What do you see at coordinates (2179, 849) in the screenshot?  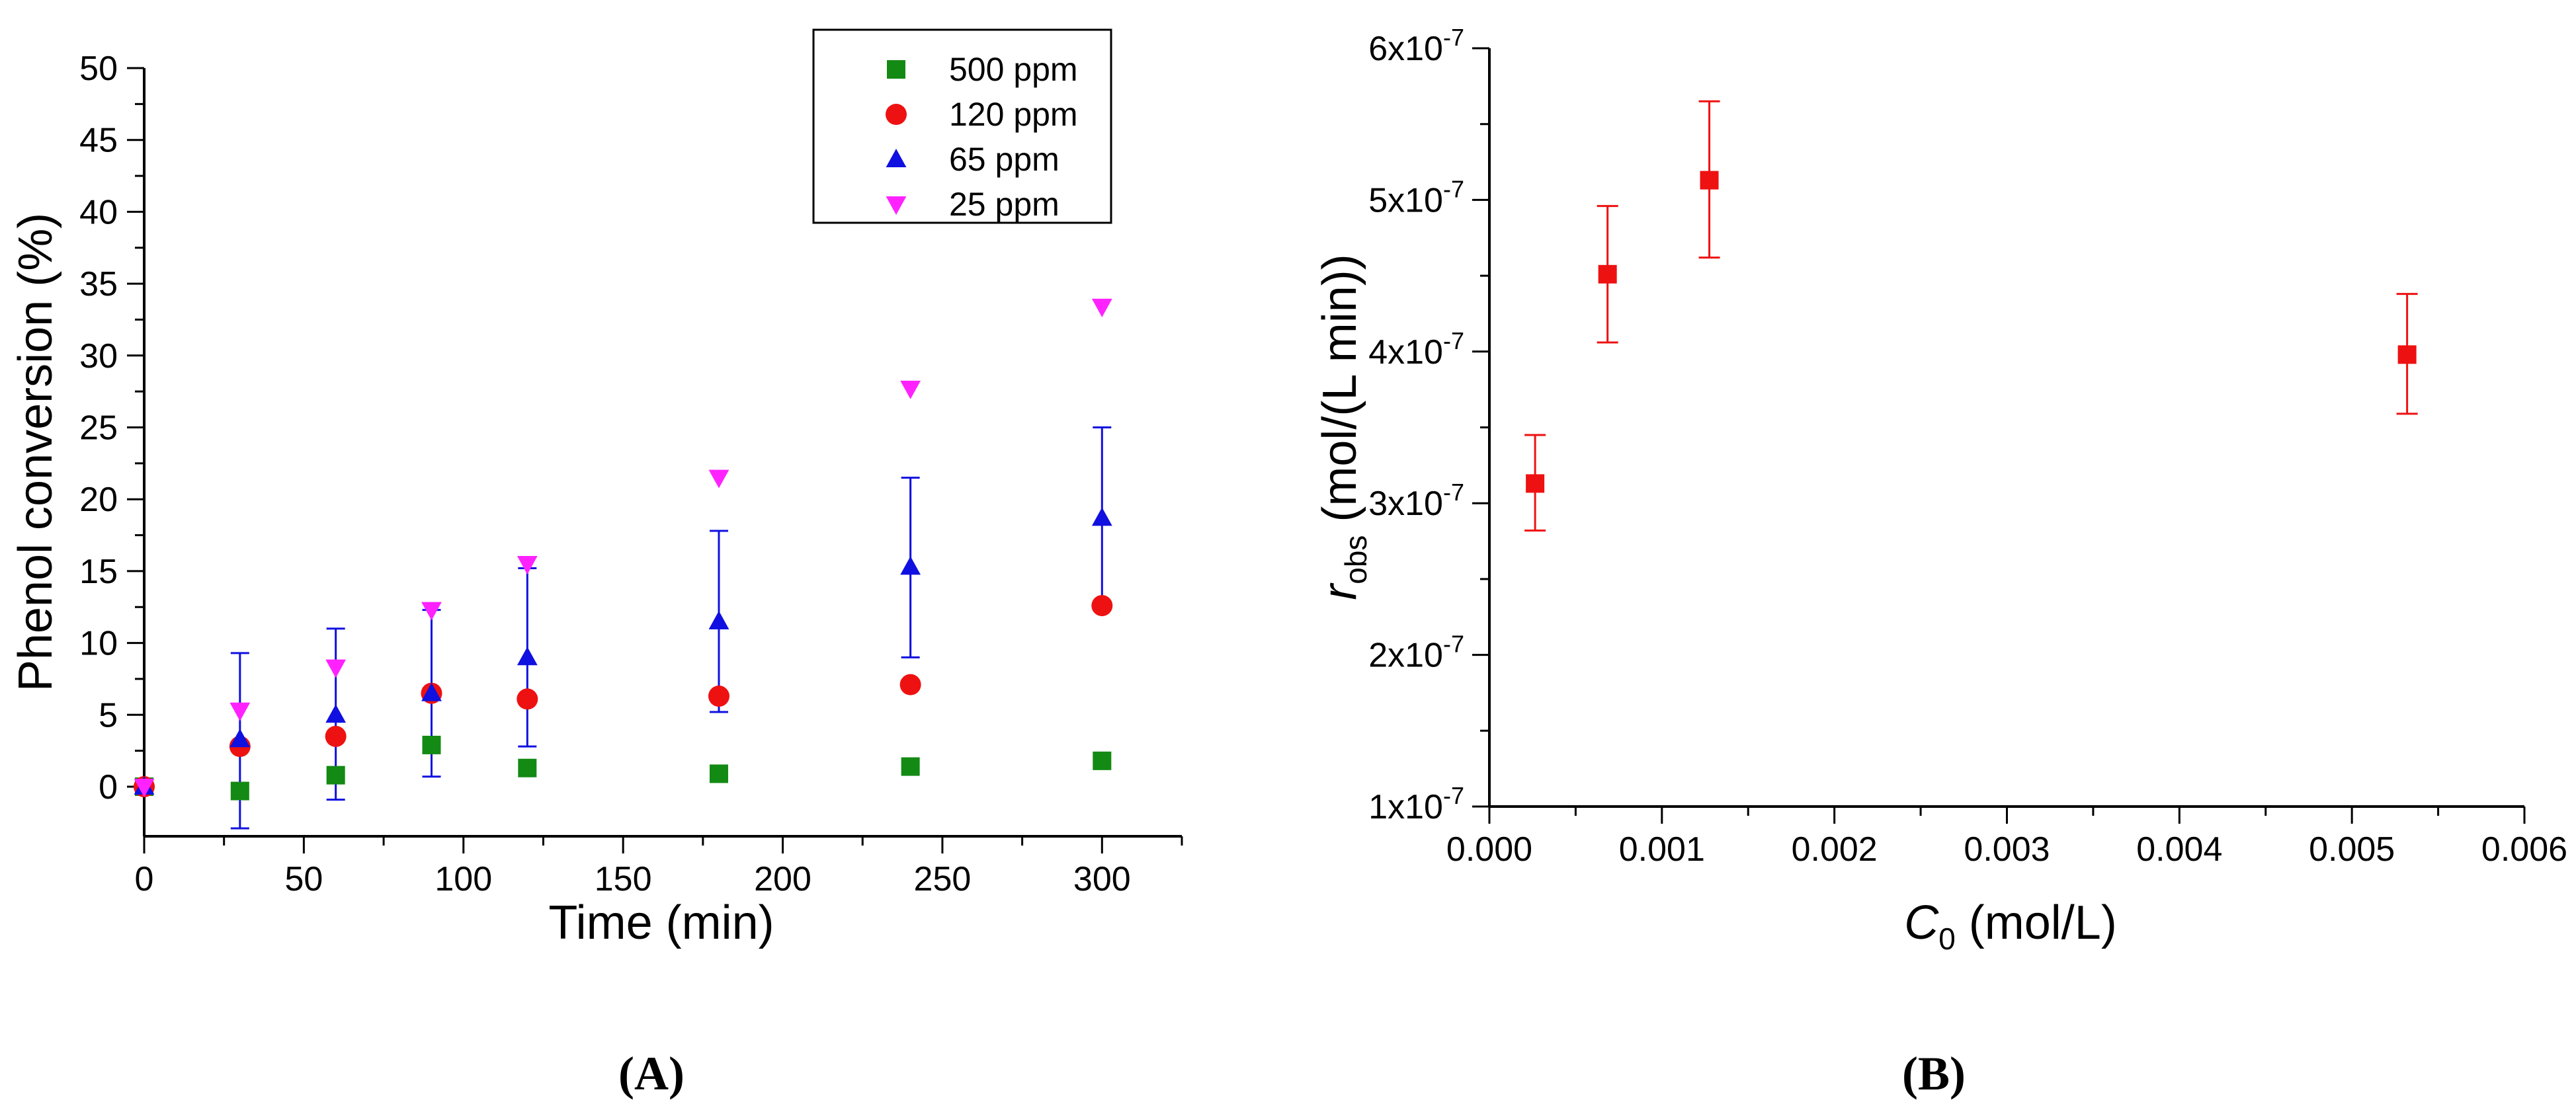 I see `panel-b-x-tick-label: 0.004` at bounding box center [2179, 849].